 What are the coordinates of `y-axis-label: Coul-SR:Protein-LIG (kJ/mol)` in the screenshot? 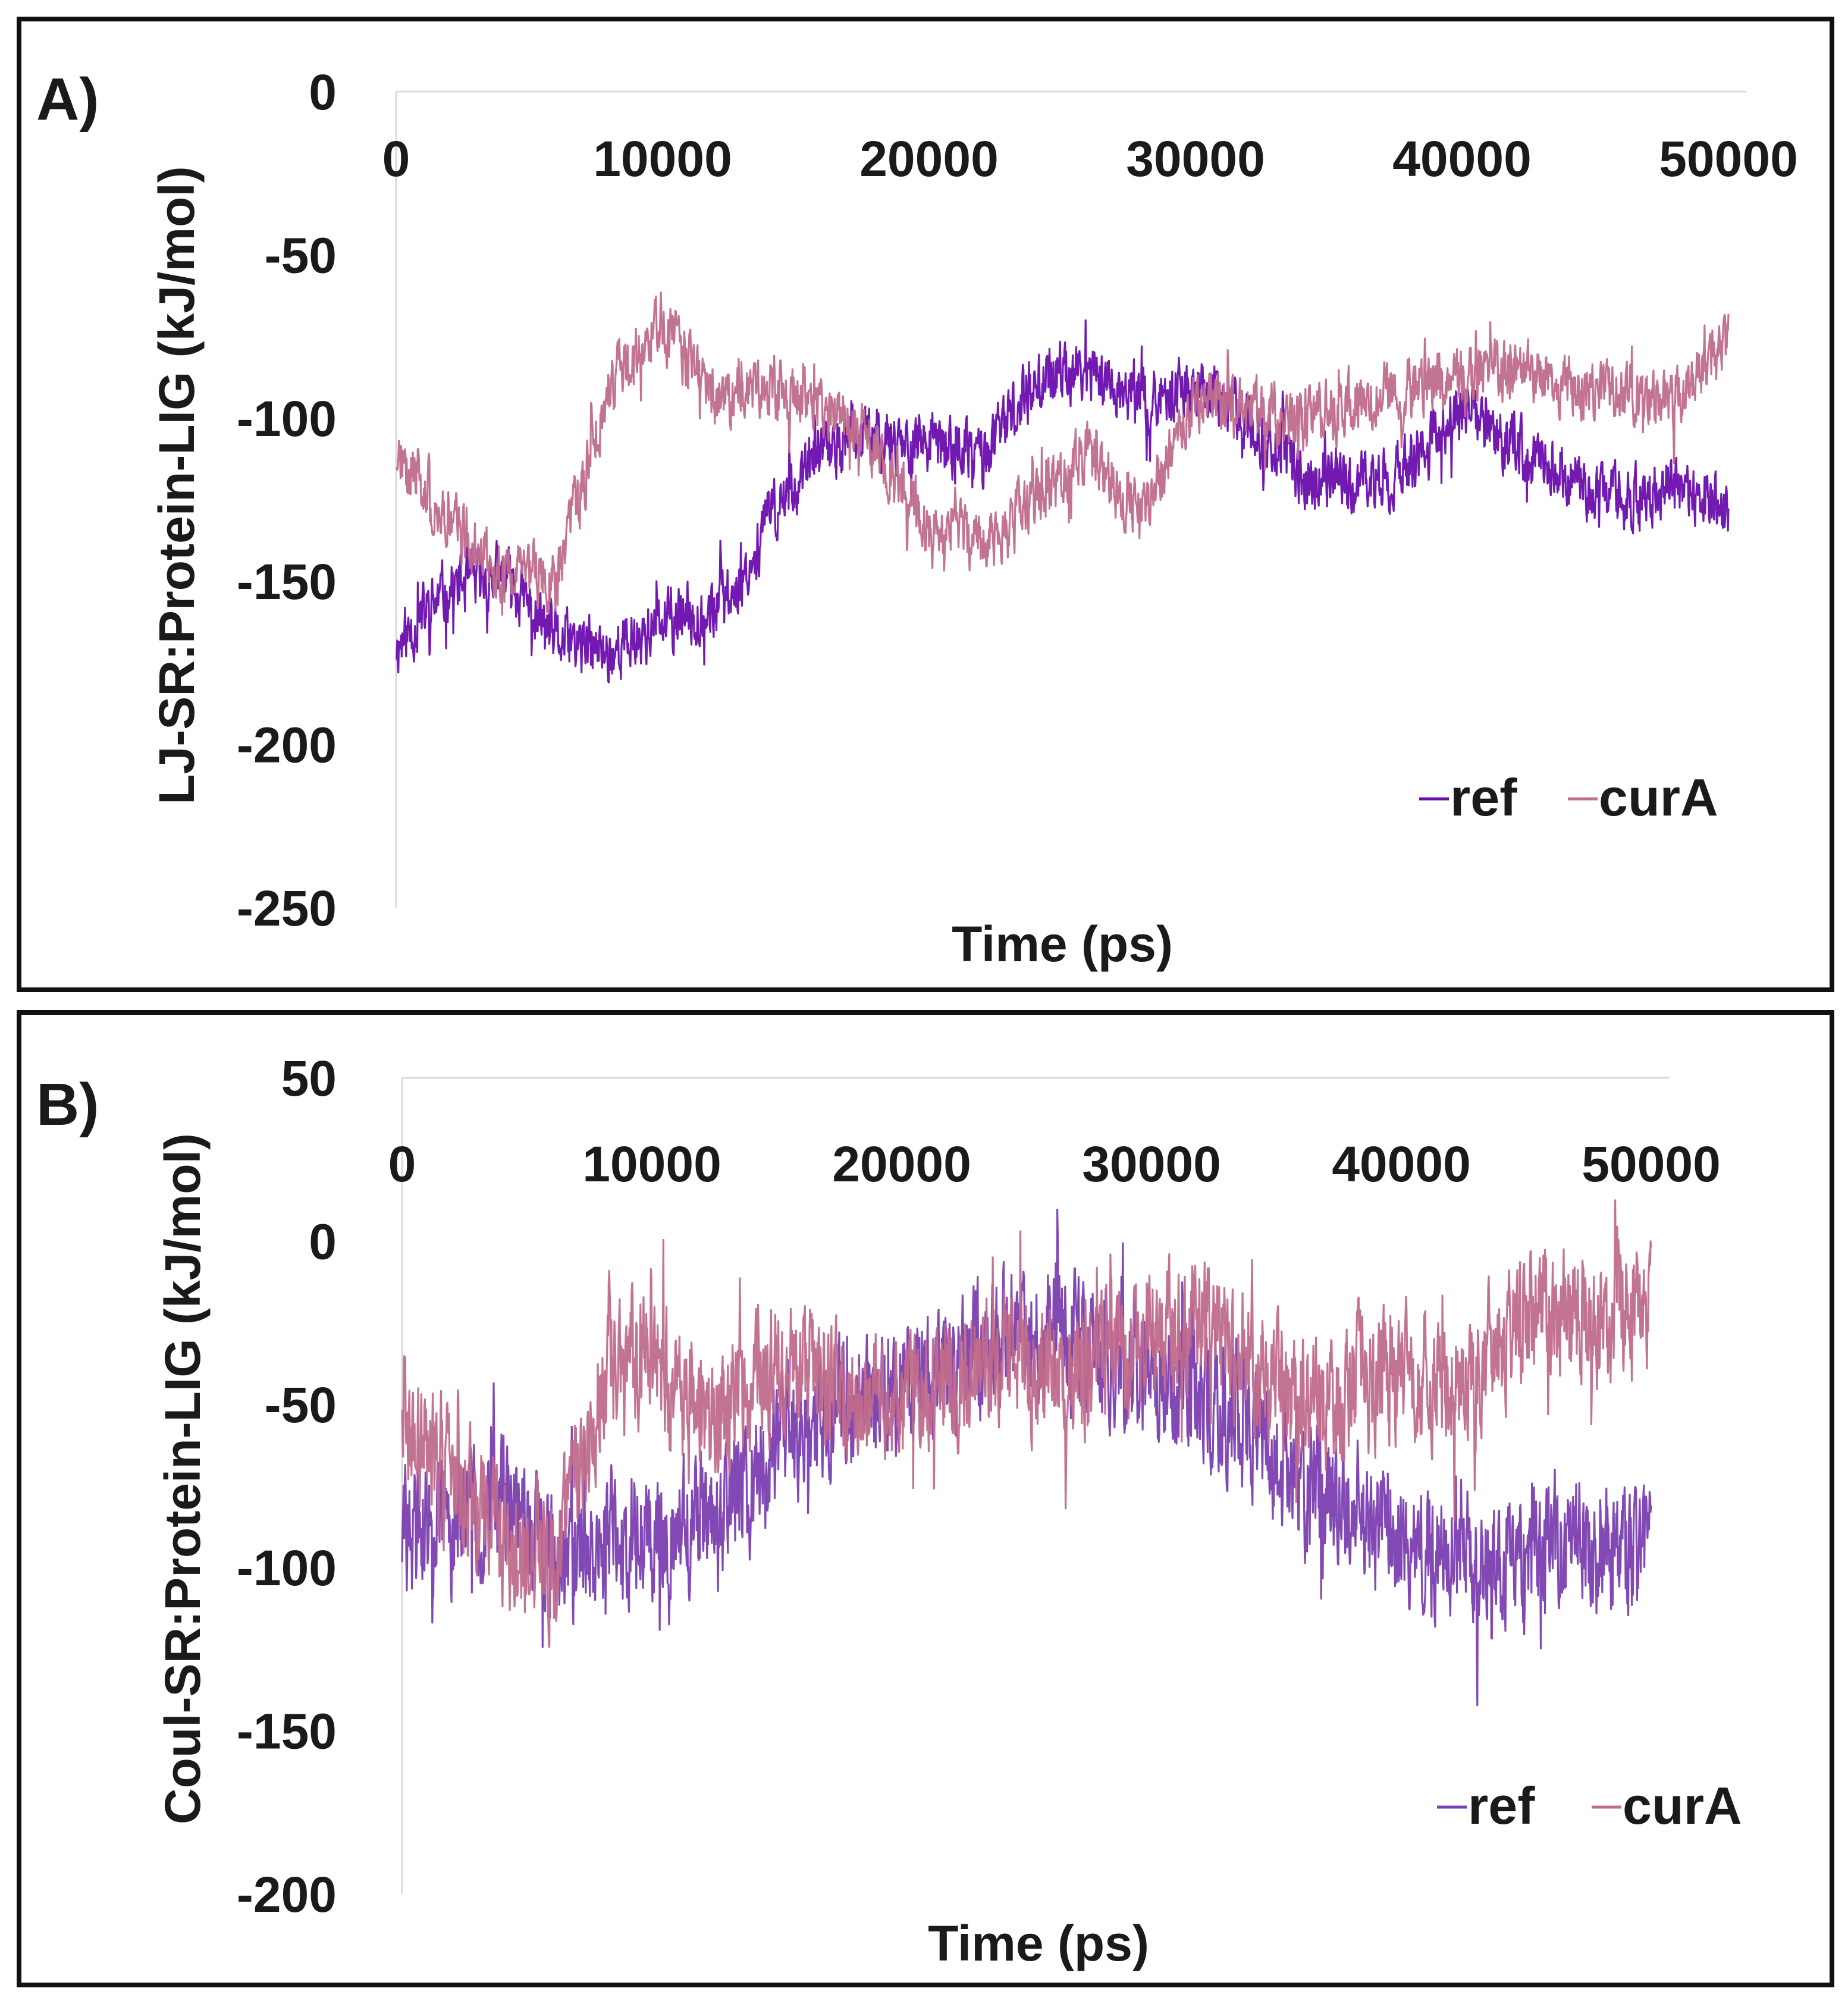 It's located at (183, 1478).